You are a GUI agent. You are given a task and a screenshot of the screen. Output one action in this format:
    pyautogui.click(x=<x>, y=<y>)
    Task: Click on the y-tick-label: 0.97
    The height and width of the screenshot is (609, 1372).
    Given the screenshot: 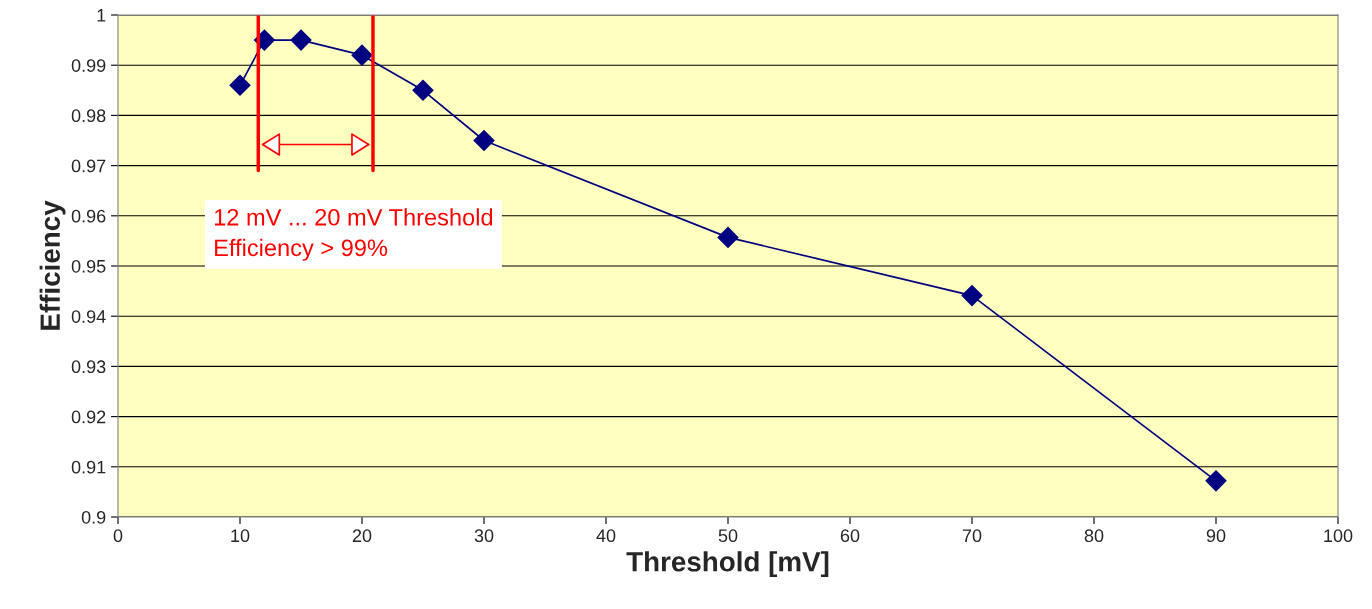 What is the action you would take?
    pyautogui.click(x=88, y=166)
    